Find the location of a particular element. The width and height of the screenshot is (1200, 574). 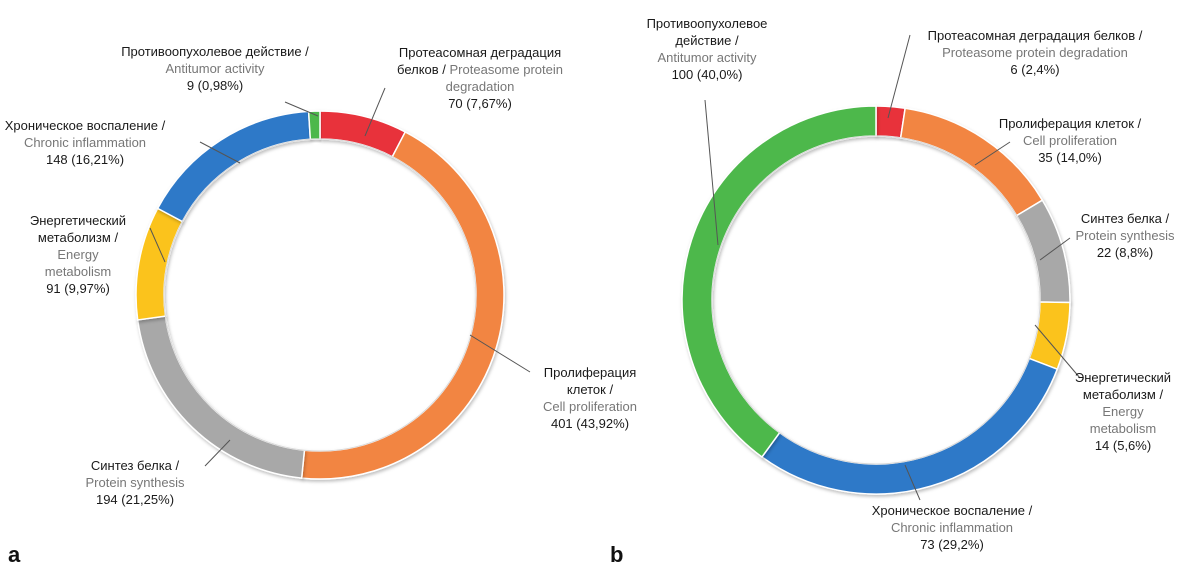

panel-label-a: a is located at coordinates (14, 554).